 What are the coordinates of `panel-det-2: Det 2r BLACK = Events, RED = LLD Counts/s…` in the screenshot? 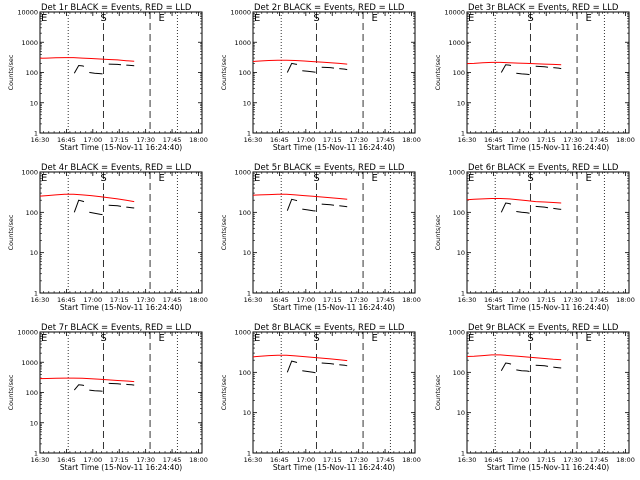 It's located at (320, 77).